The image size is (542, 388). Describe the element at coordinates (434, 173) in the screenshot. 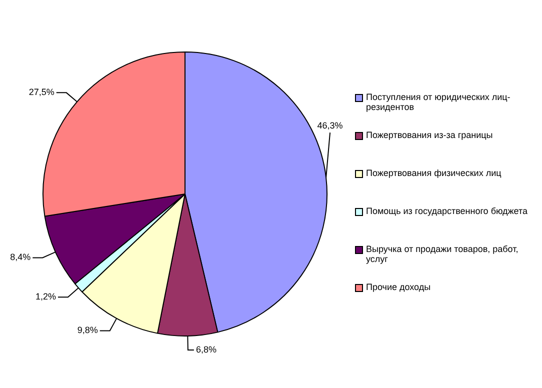

I see `legend-label: Пожертвования физических лиц` at that location.